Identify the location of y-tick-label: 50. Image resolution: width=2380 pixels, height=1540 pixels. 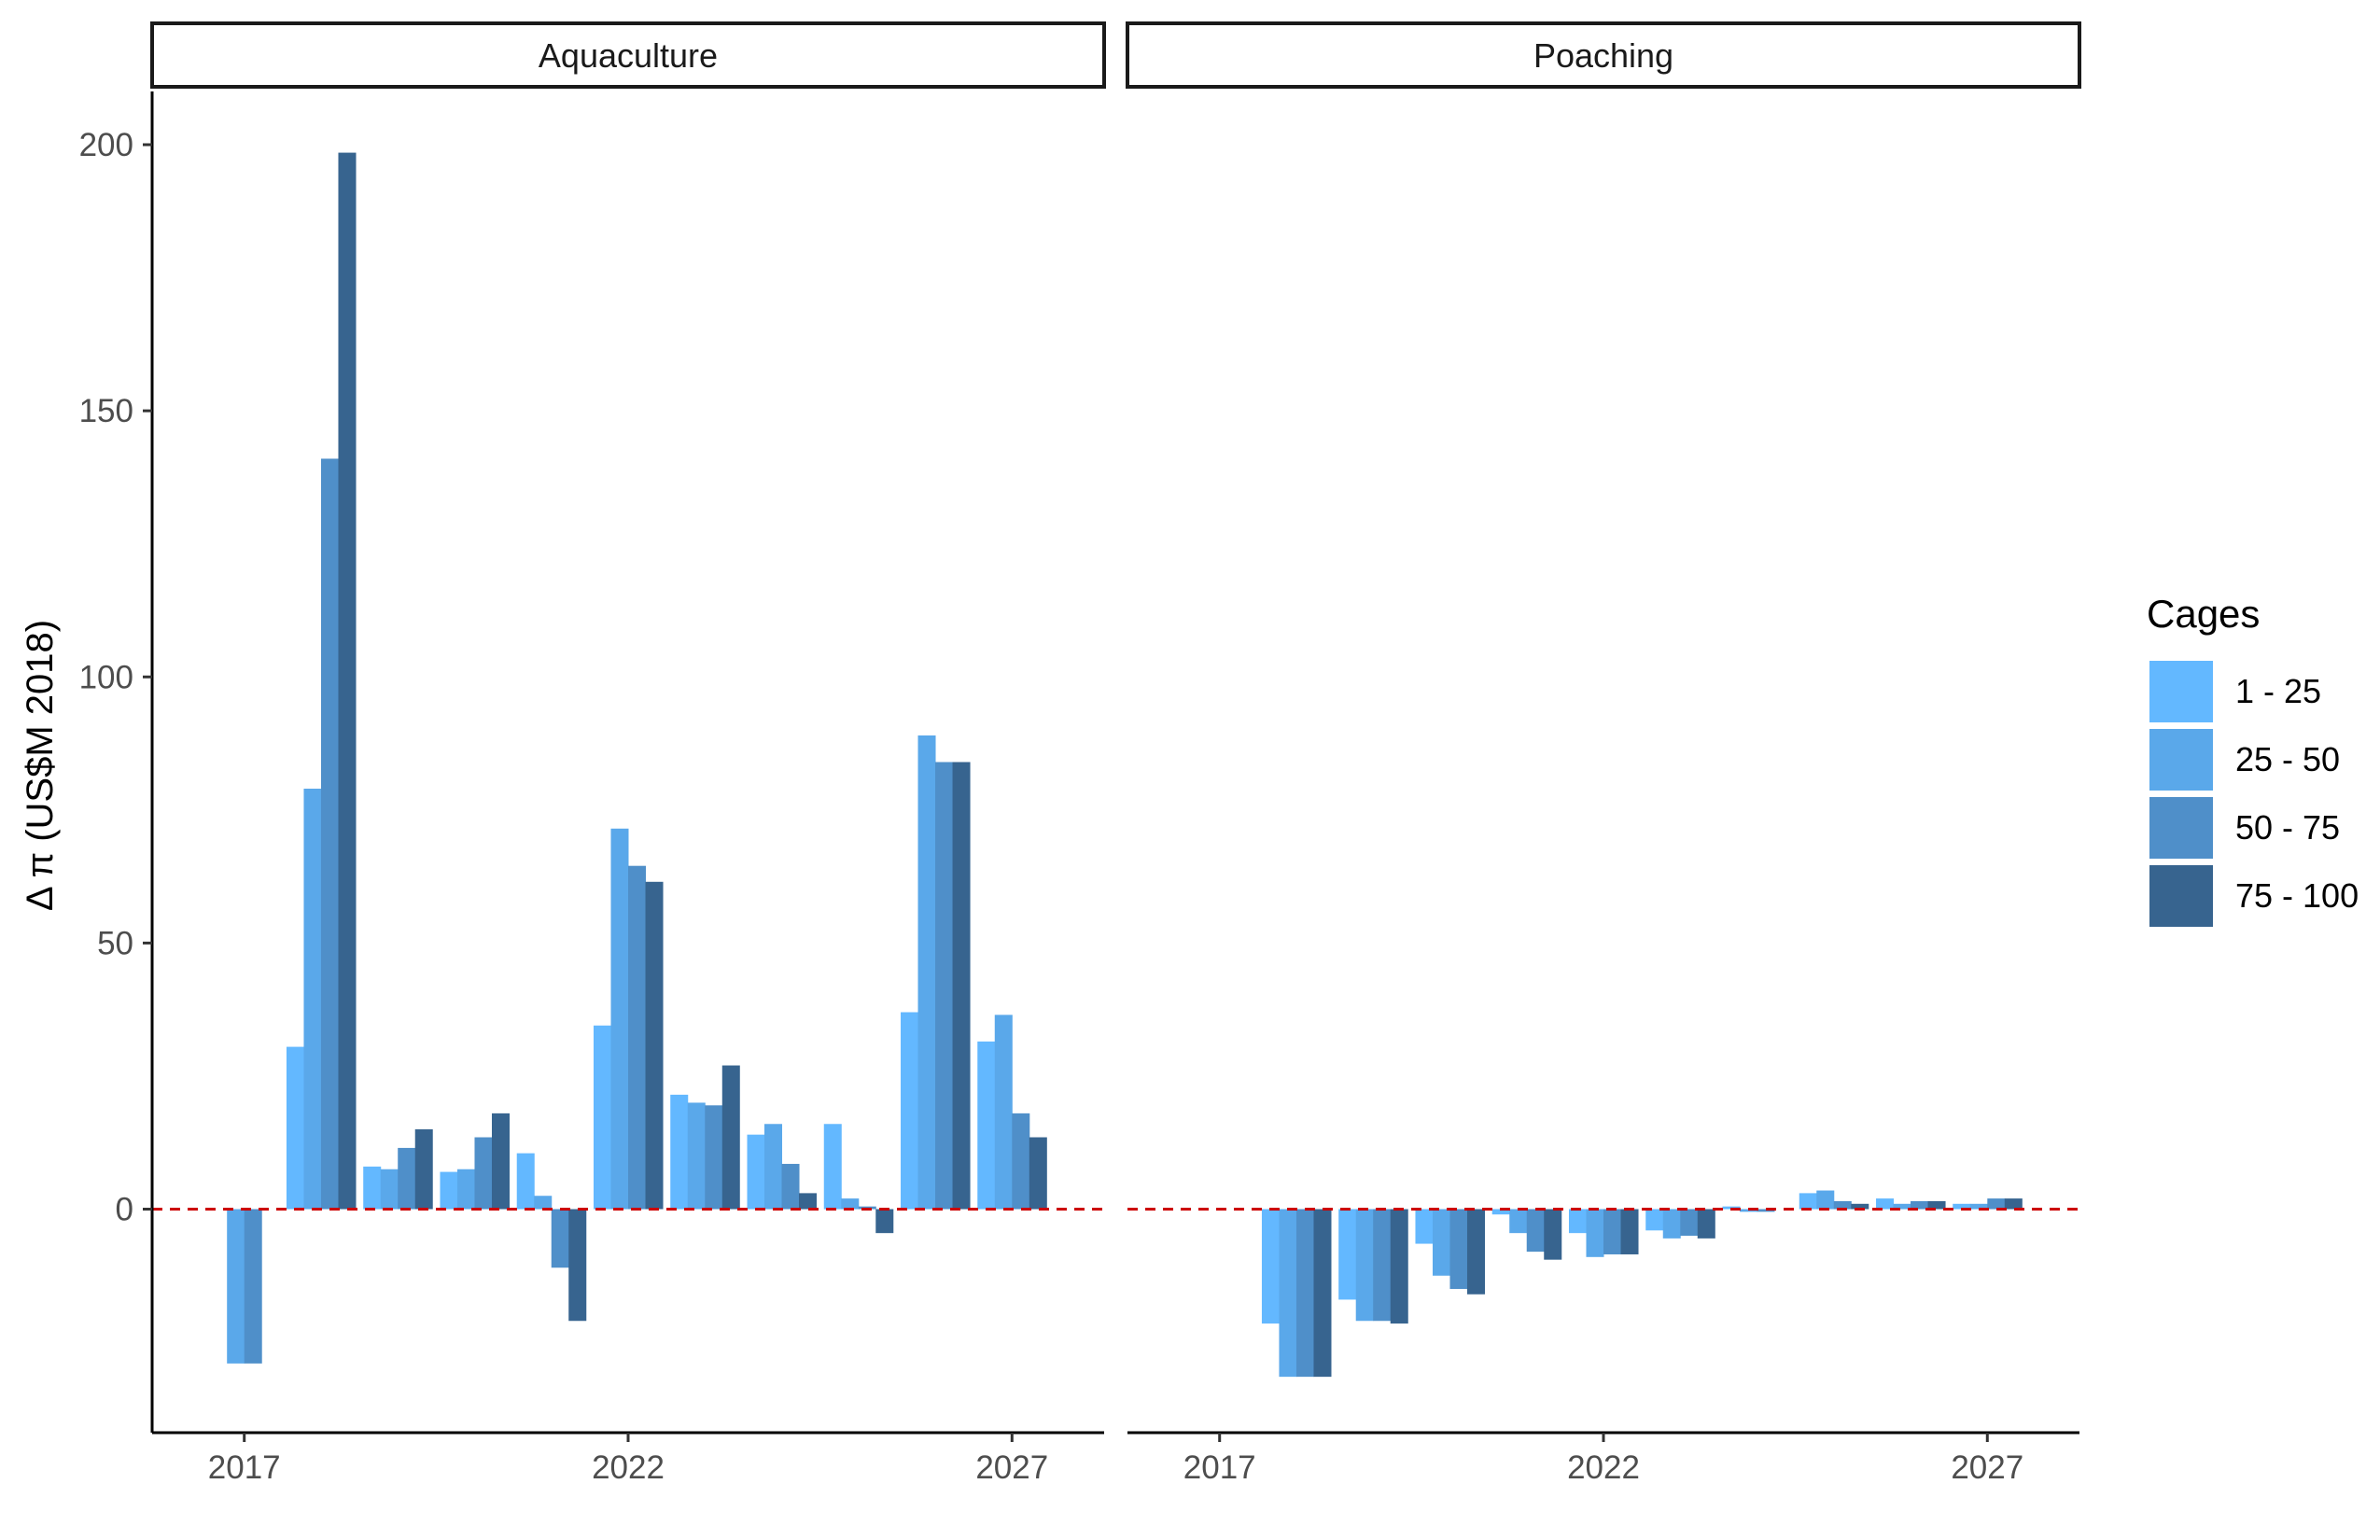
(115, 943).